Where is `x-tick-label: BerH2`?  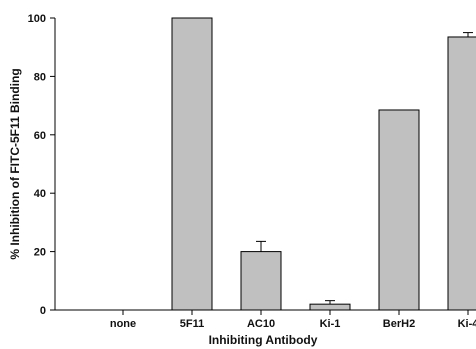 x-tick-label: BerH2 is located at coordinates (399, 324).